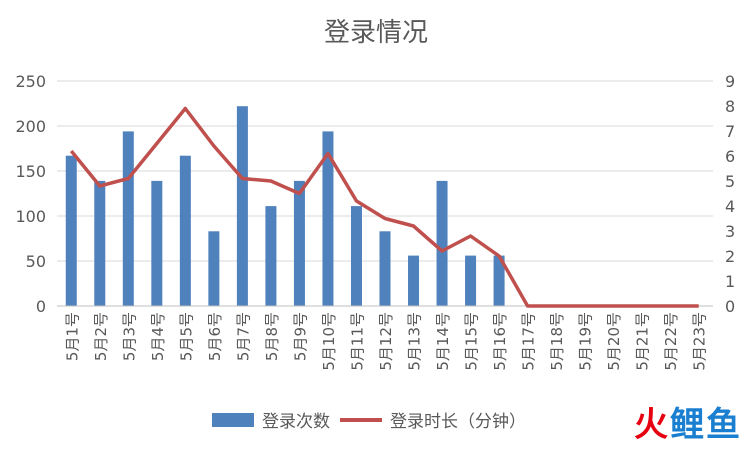 This screenshot has width=752, height=452. Describe the element at coordinates (730, 181) in the screenshot. I see `y-right-tick-label: 5` at that location.